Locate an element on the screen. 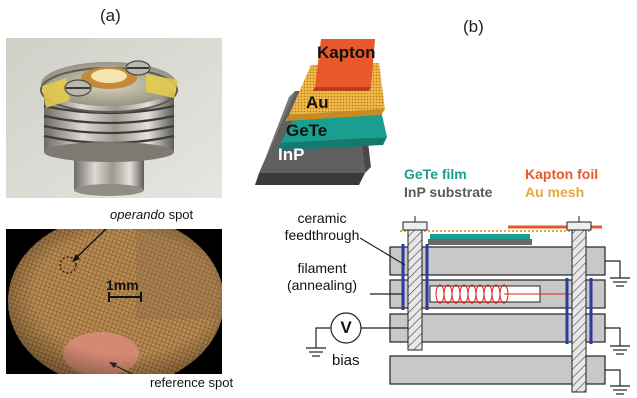 The image size is (637, 398). legend-au-mesh: Au mesh is located at coordinates (555, 192).